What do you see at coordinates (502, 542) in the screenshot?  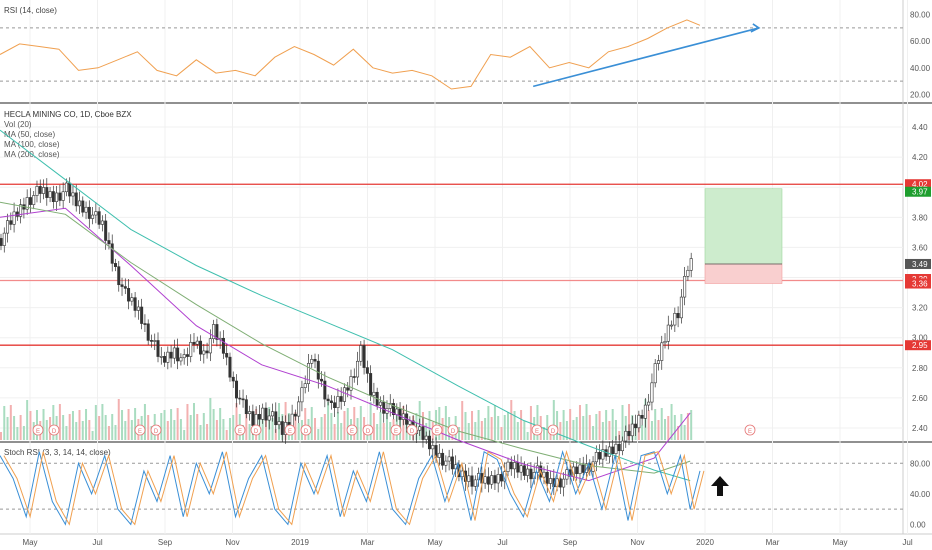 I see `time-tick-label: Jul` at bounding box center [502, 542].